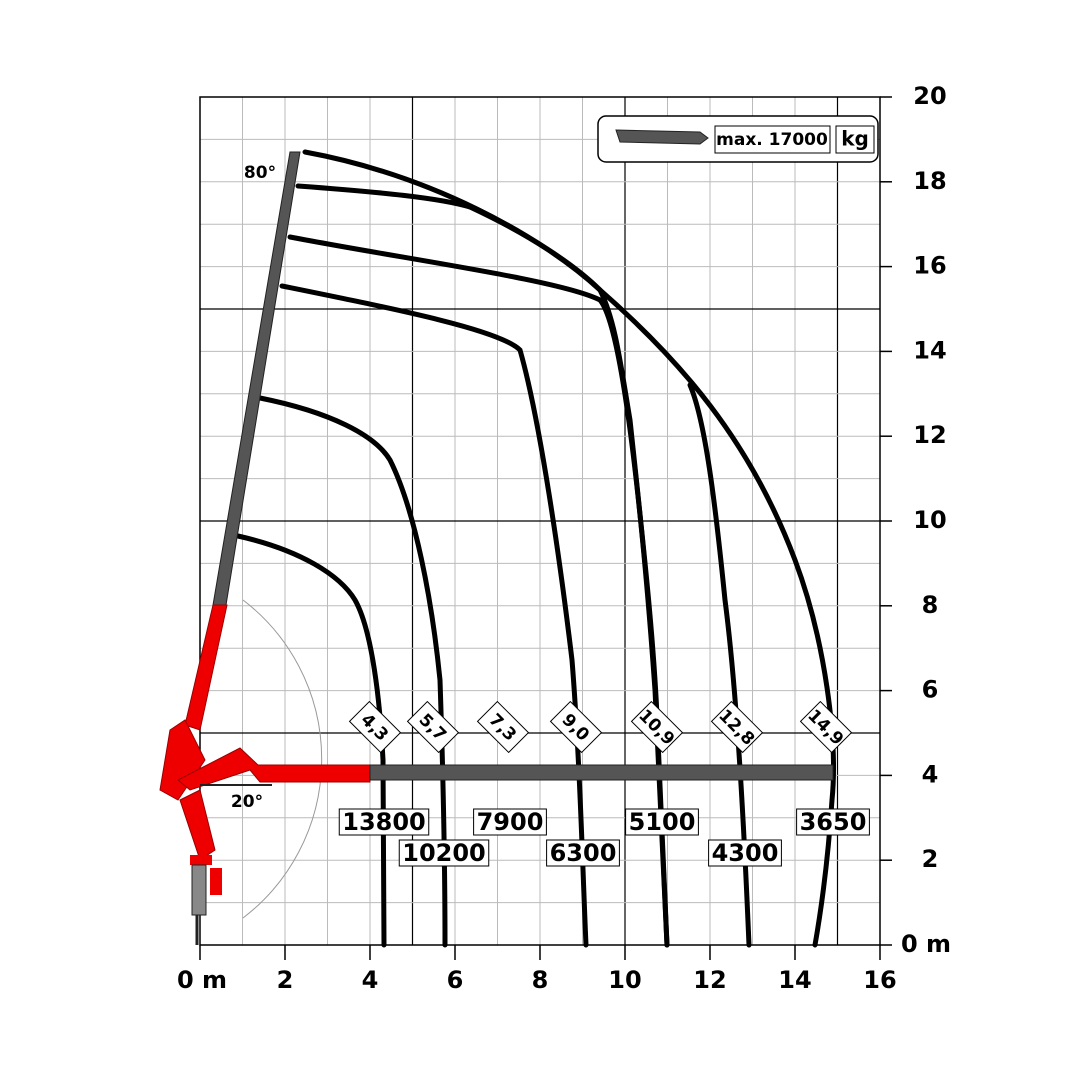 This screenshot has width=1080, height=1080. What do you see at coordinates (256, 378) in the screenshot?
I see `boom-extension` at bounding box center [256, 378].